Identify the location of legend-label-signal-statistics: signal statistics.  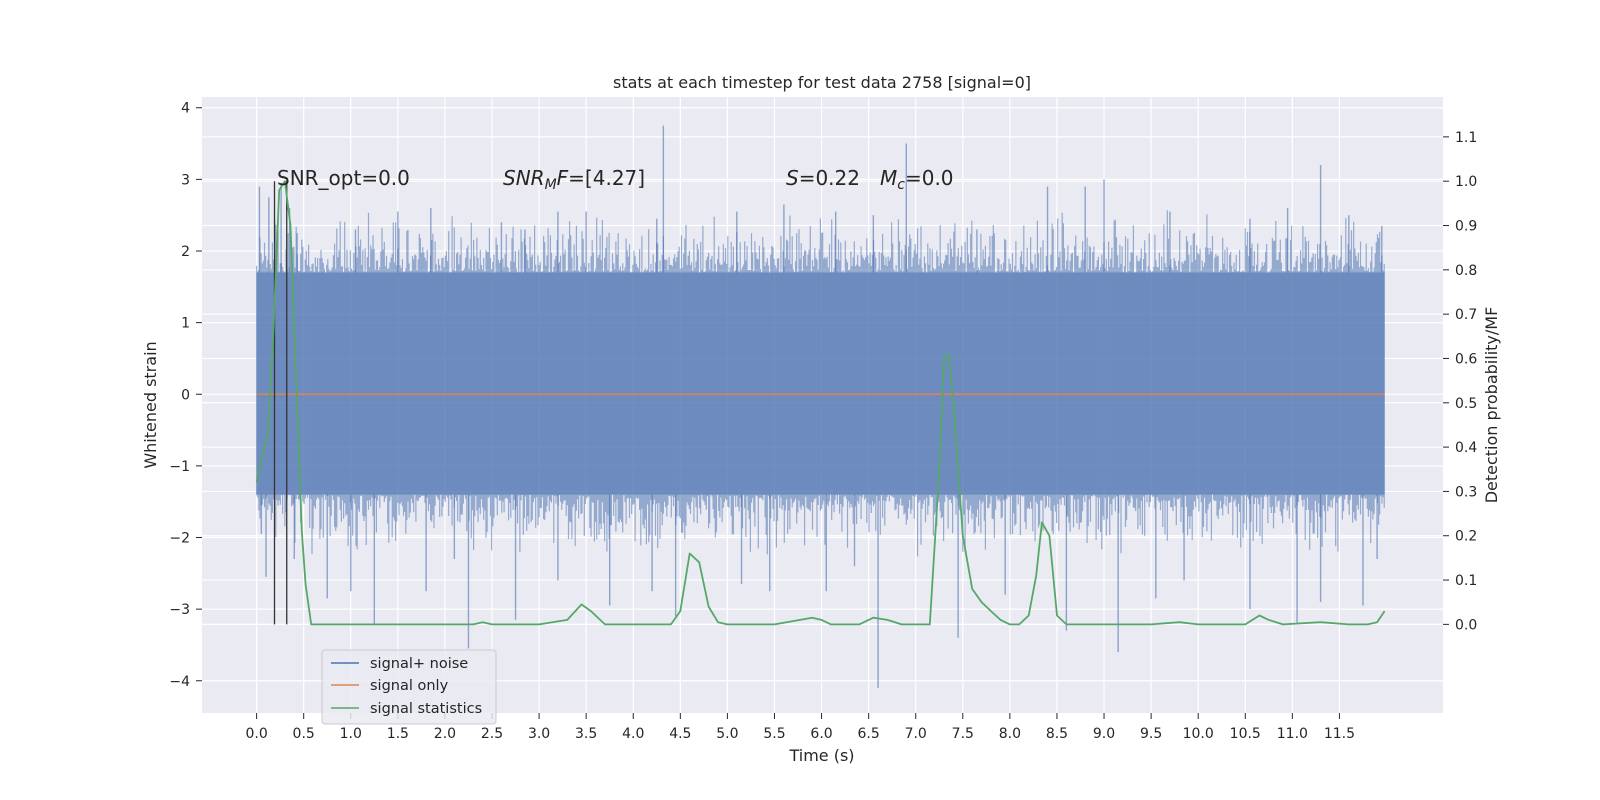
(426, 709).